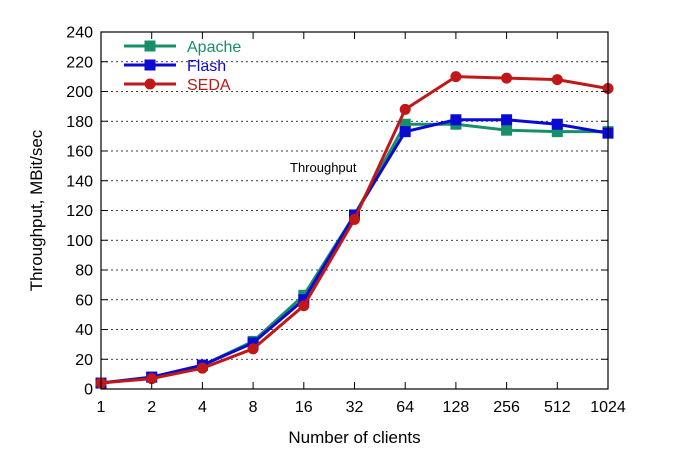 This screenshot has width=700, height=454. What do you see at coordinates (101, 407) in the screenshot?
I see `x-tick-label: 1` at bounding box center [101, 407].